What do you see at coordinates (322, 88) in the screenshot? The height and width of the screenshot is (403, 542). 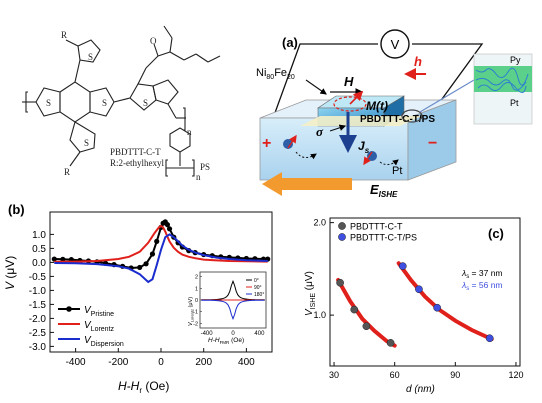 I see `wire-left` at bounding box center [322, 88].